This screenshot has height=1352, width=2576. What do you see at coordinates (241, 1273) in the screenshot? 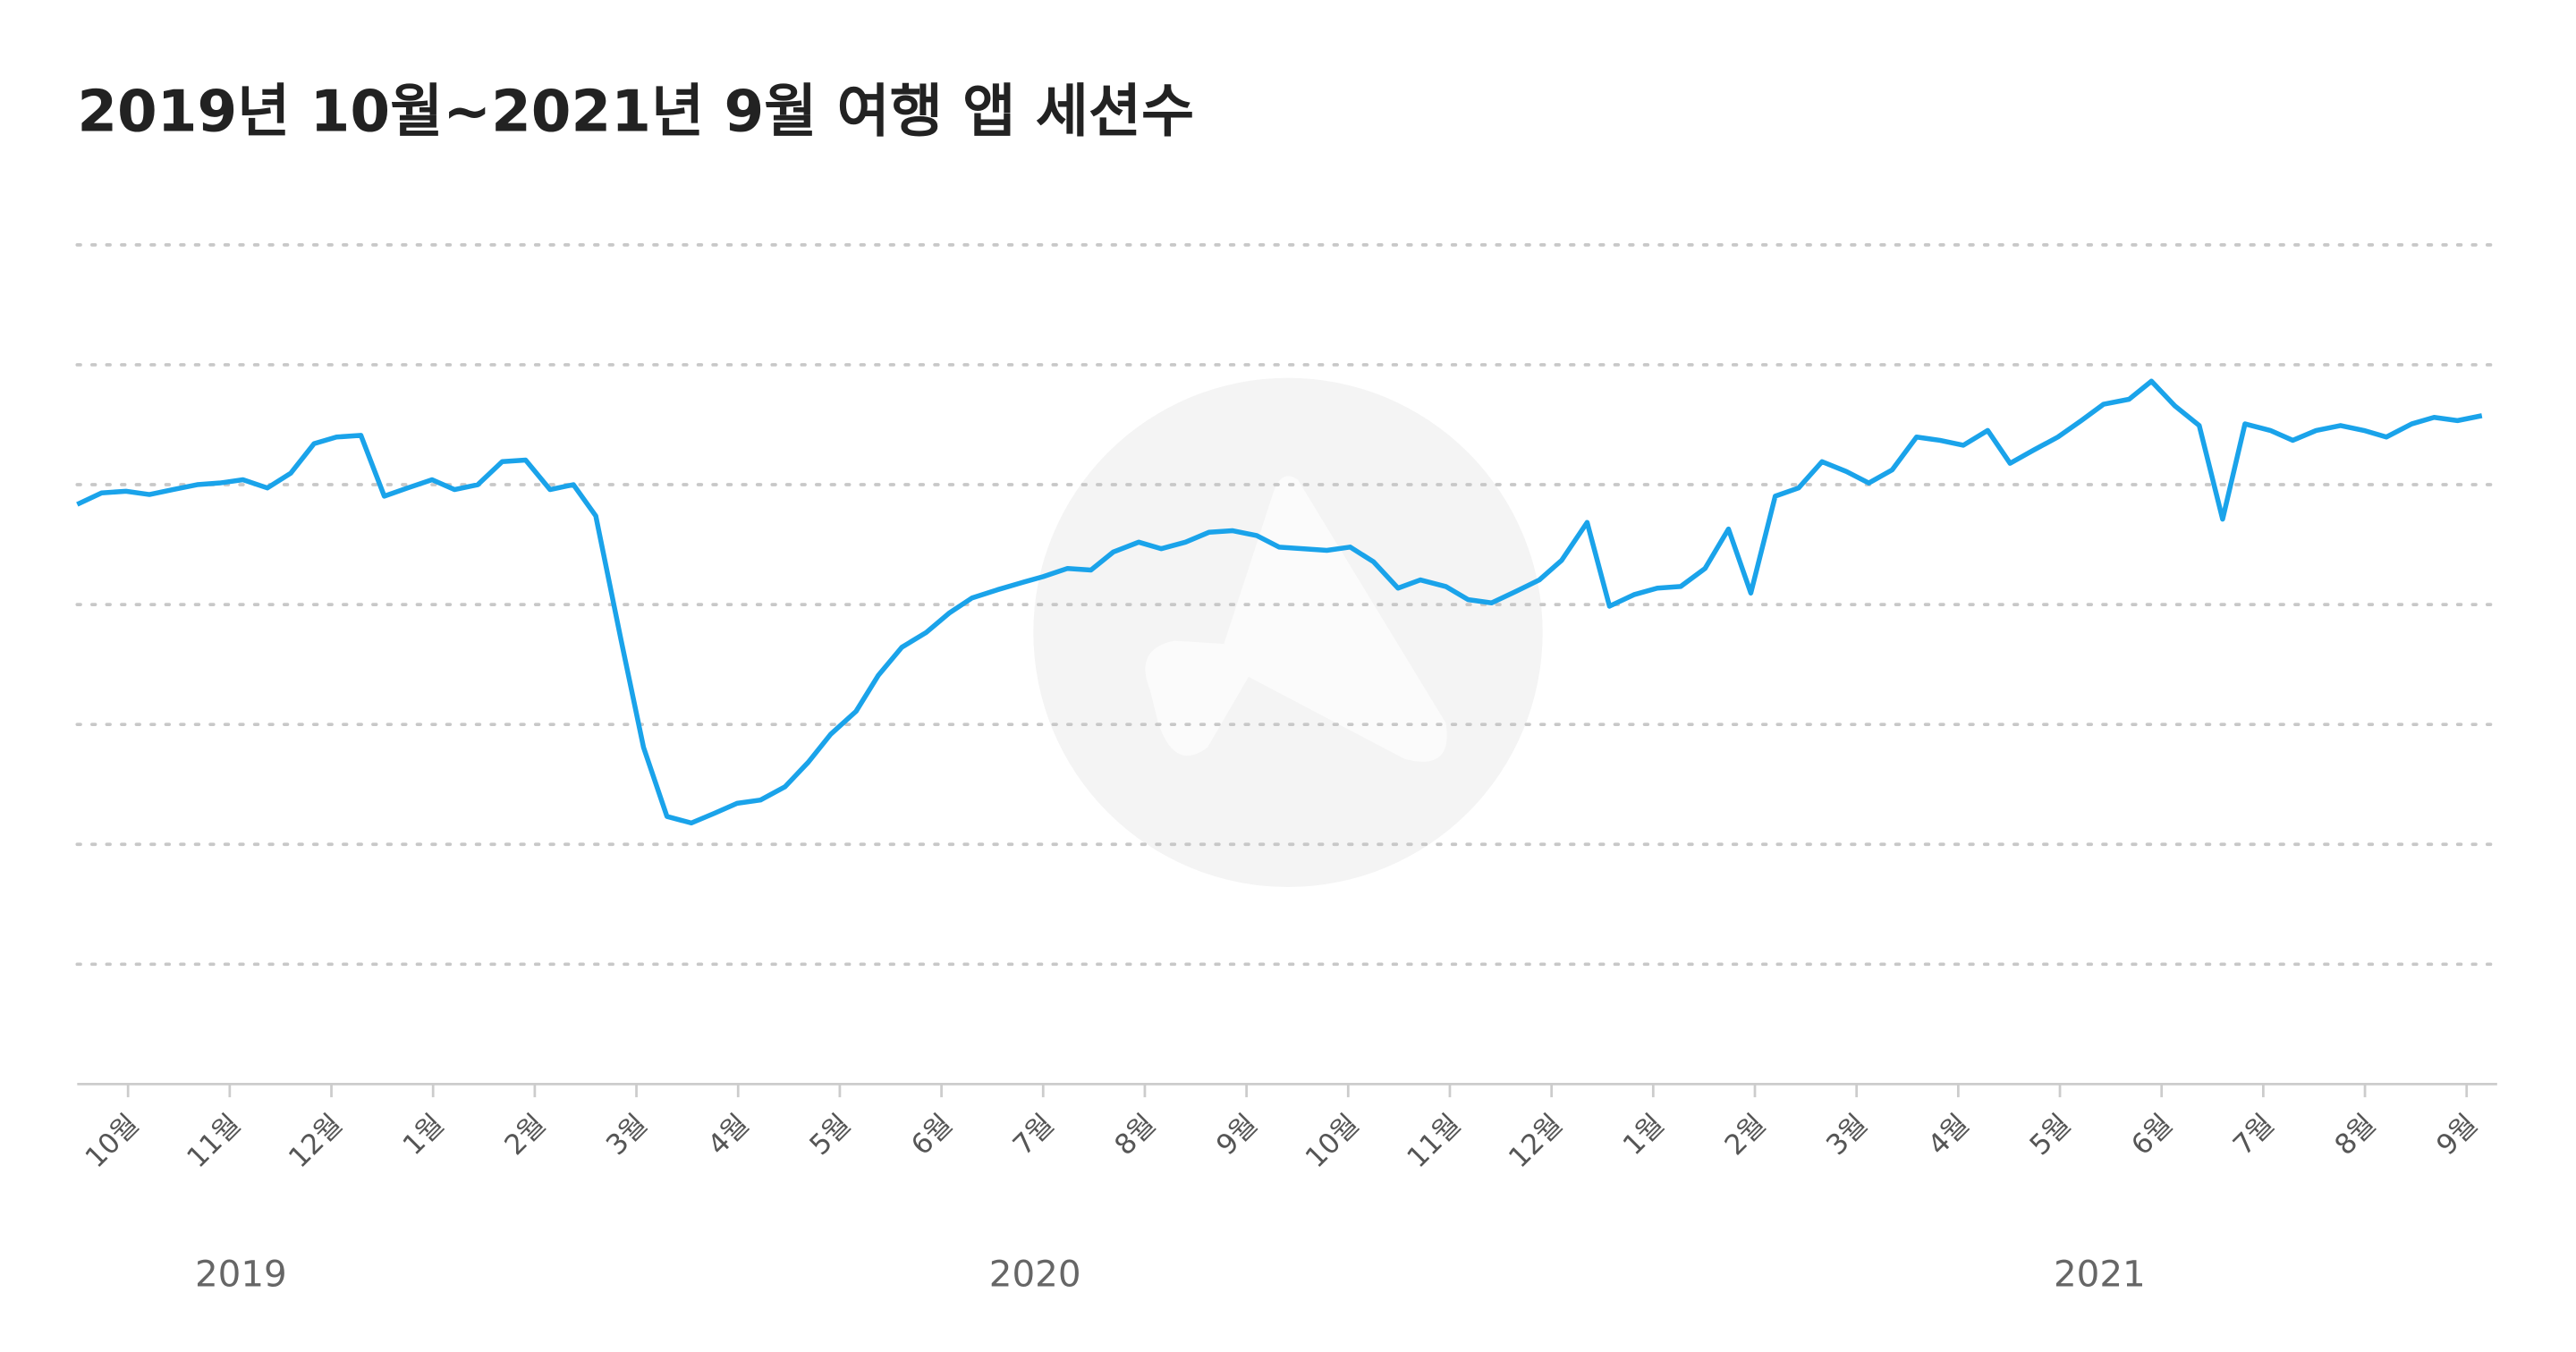
I see `year-label: 2019` at bounding box center [241, 1273].